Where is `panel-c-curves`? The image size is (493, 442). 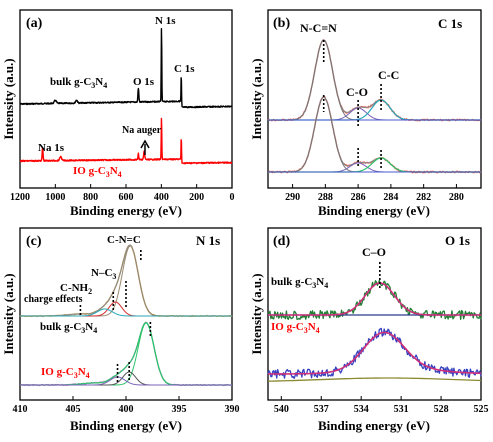
panel-c-curves is located at coordinates (126, 315).